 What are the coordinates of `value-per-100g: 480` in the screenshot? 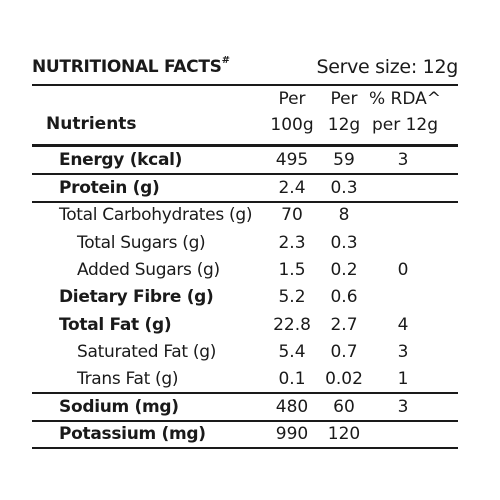 It's located at (292, 407).